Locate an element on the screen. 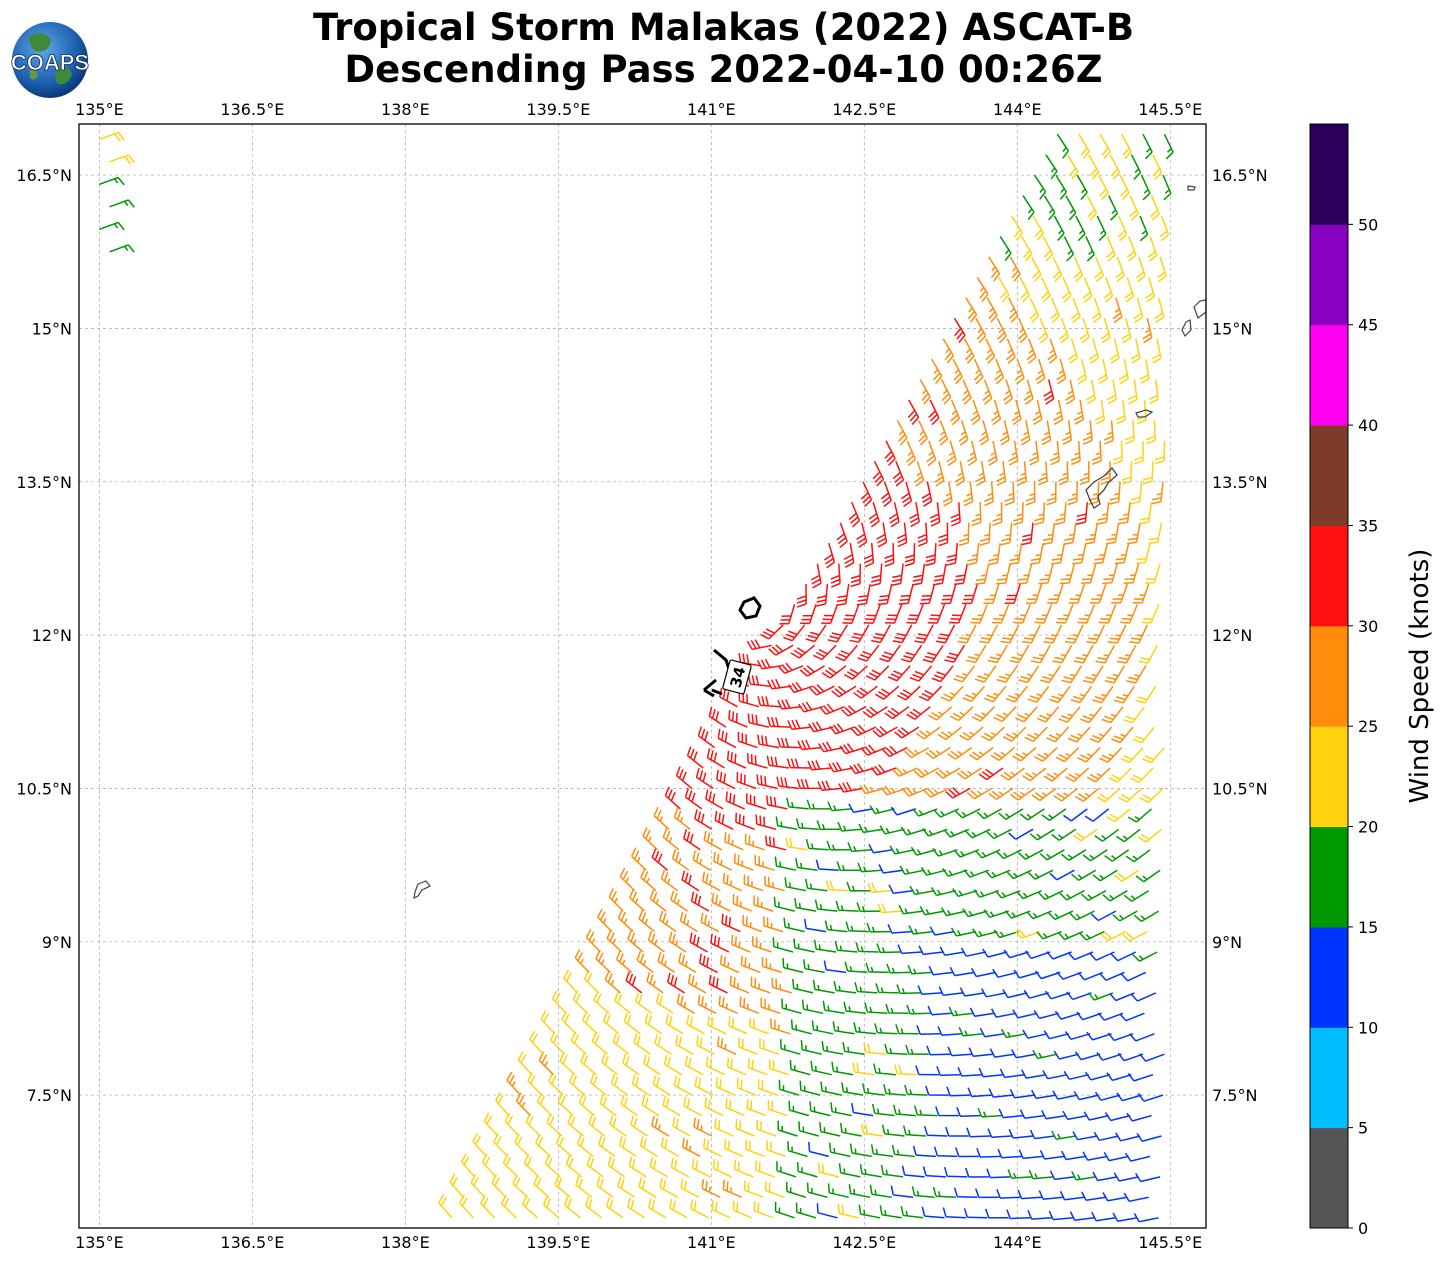 The image size is (1447, 1264). colorbar-tick-label: 30 is located at coordinates (1368, 626).